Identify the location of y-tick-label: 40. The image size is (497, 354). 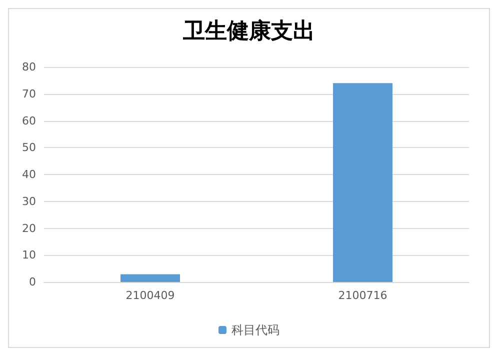
(29, 174).